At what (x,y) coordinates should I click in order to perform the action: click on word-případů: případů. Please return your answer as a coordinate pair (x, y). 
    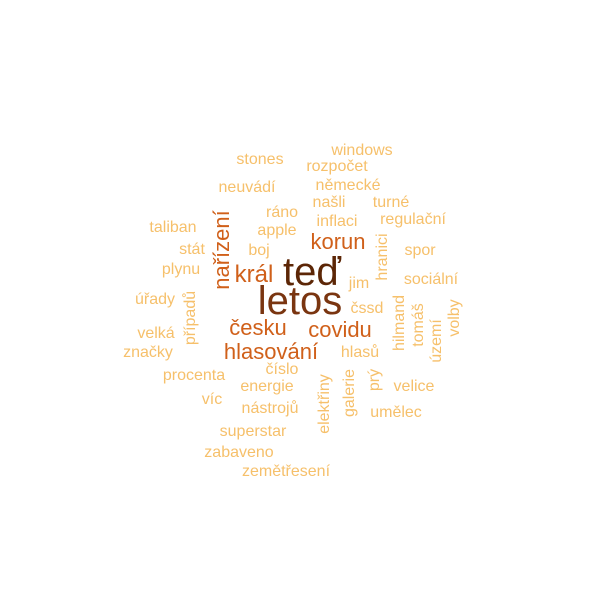
    Looking at the image, I should click on (190, 318).